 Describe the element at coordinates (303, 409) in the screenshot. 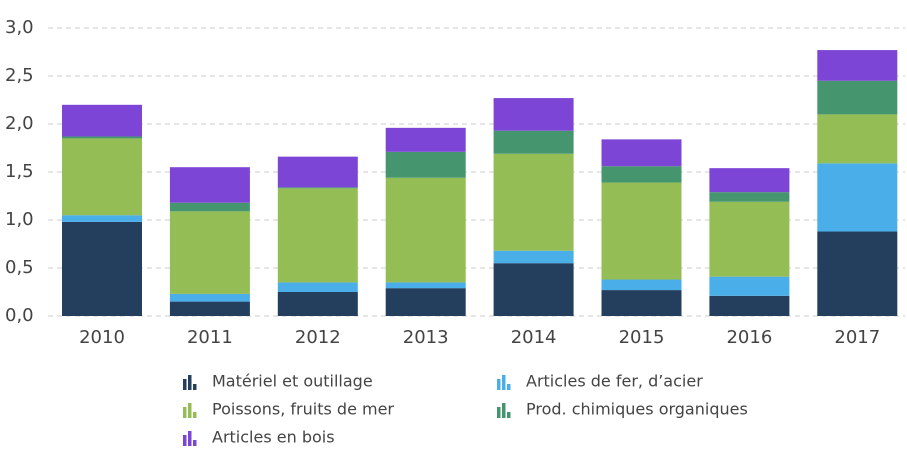

I see `legend-label: Poissons, fruits de mer` at that location.